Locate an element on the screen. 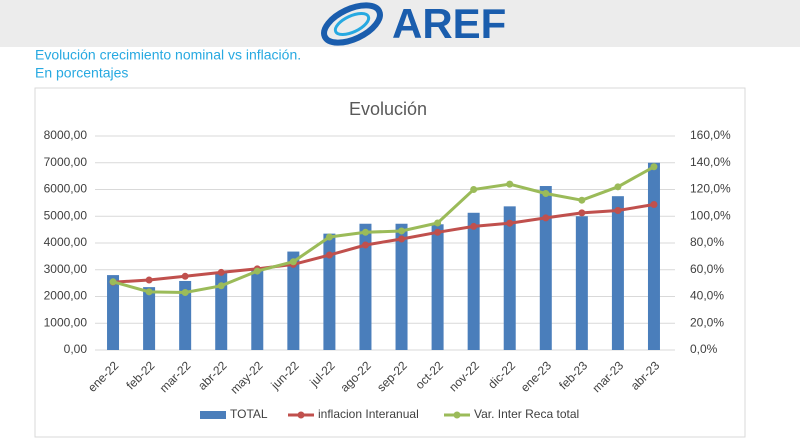 This screenshot has width=800, height=445. y2-tick-label: 100,0% is located at coordinates (710, 215).